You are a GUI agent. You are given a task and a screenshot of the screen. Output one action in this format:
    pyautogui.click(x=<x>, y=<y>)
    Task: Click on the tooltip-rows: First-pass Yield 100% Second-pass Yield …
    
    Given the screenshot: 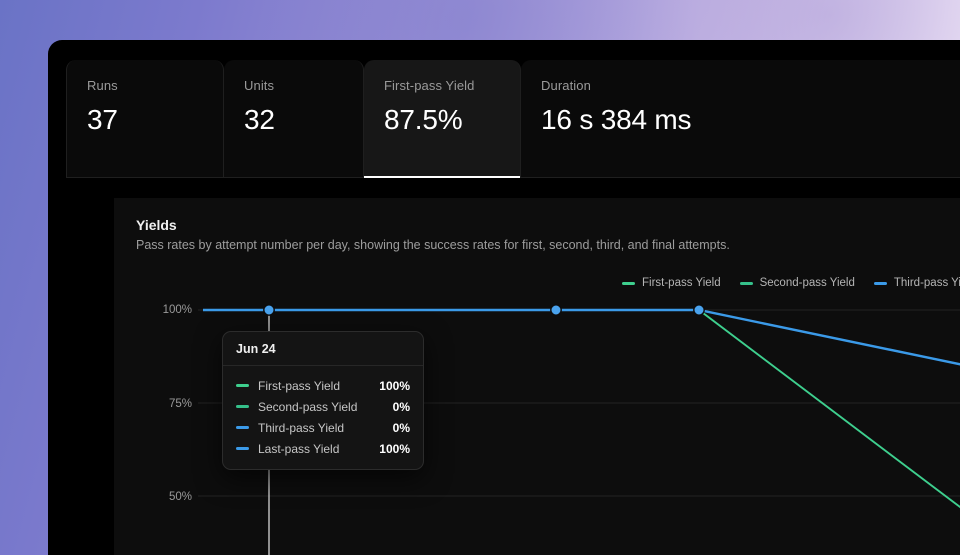 What is the action you would take?
    pyautogui.click(x=323, y=417)
    